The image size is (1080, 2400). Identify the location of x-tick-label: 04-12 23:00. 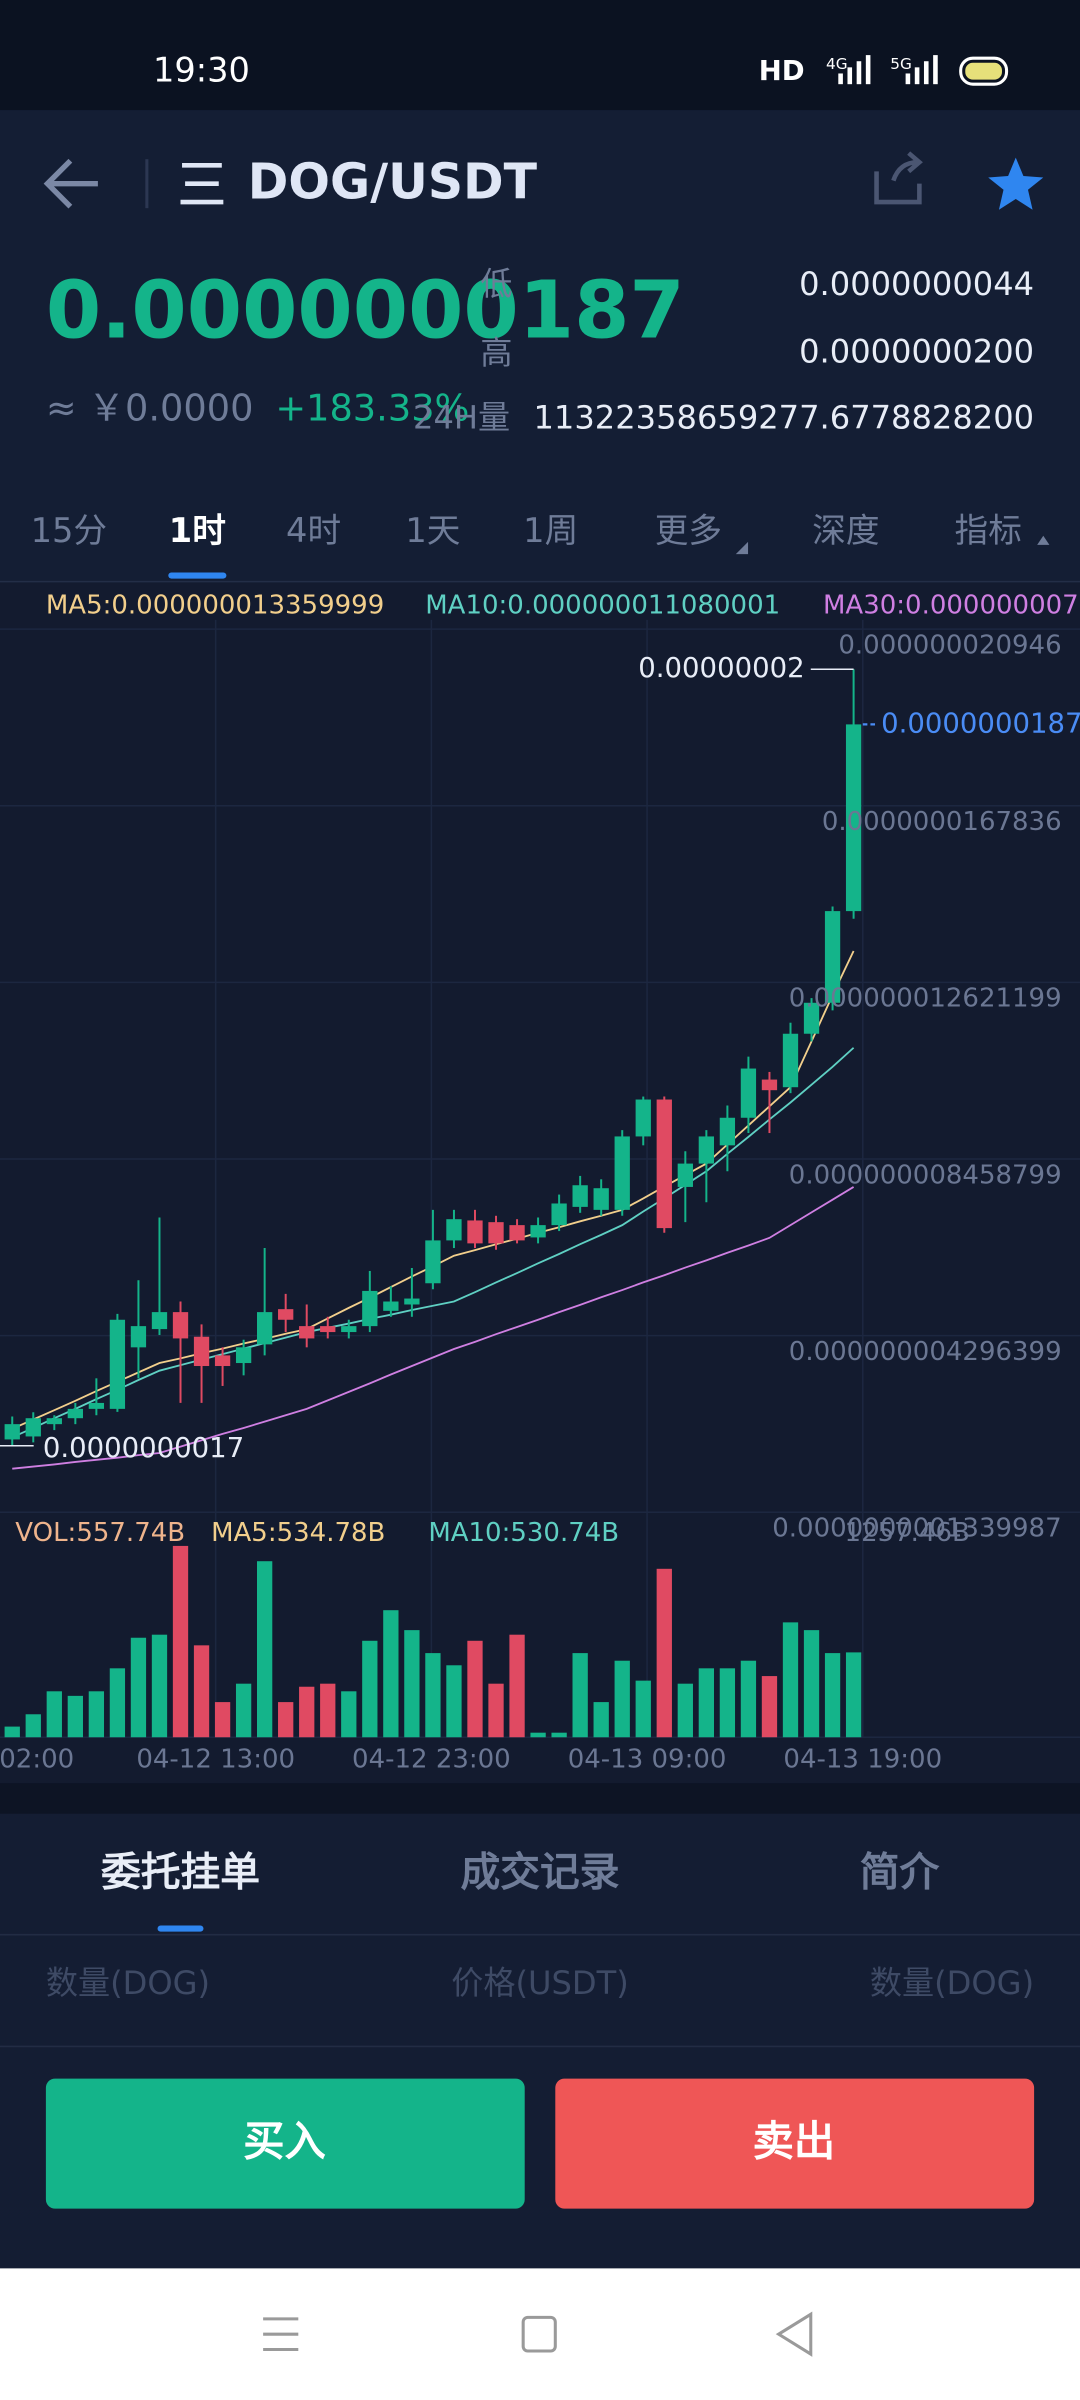
(431, 1760).